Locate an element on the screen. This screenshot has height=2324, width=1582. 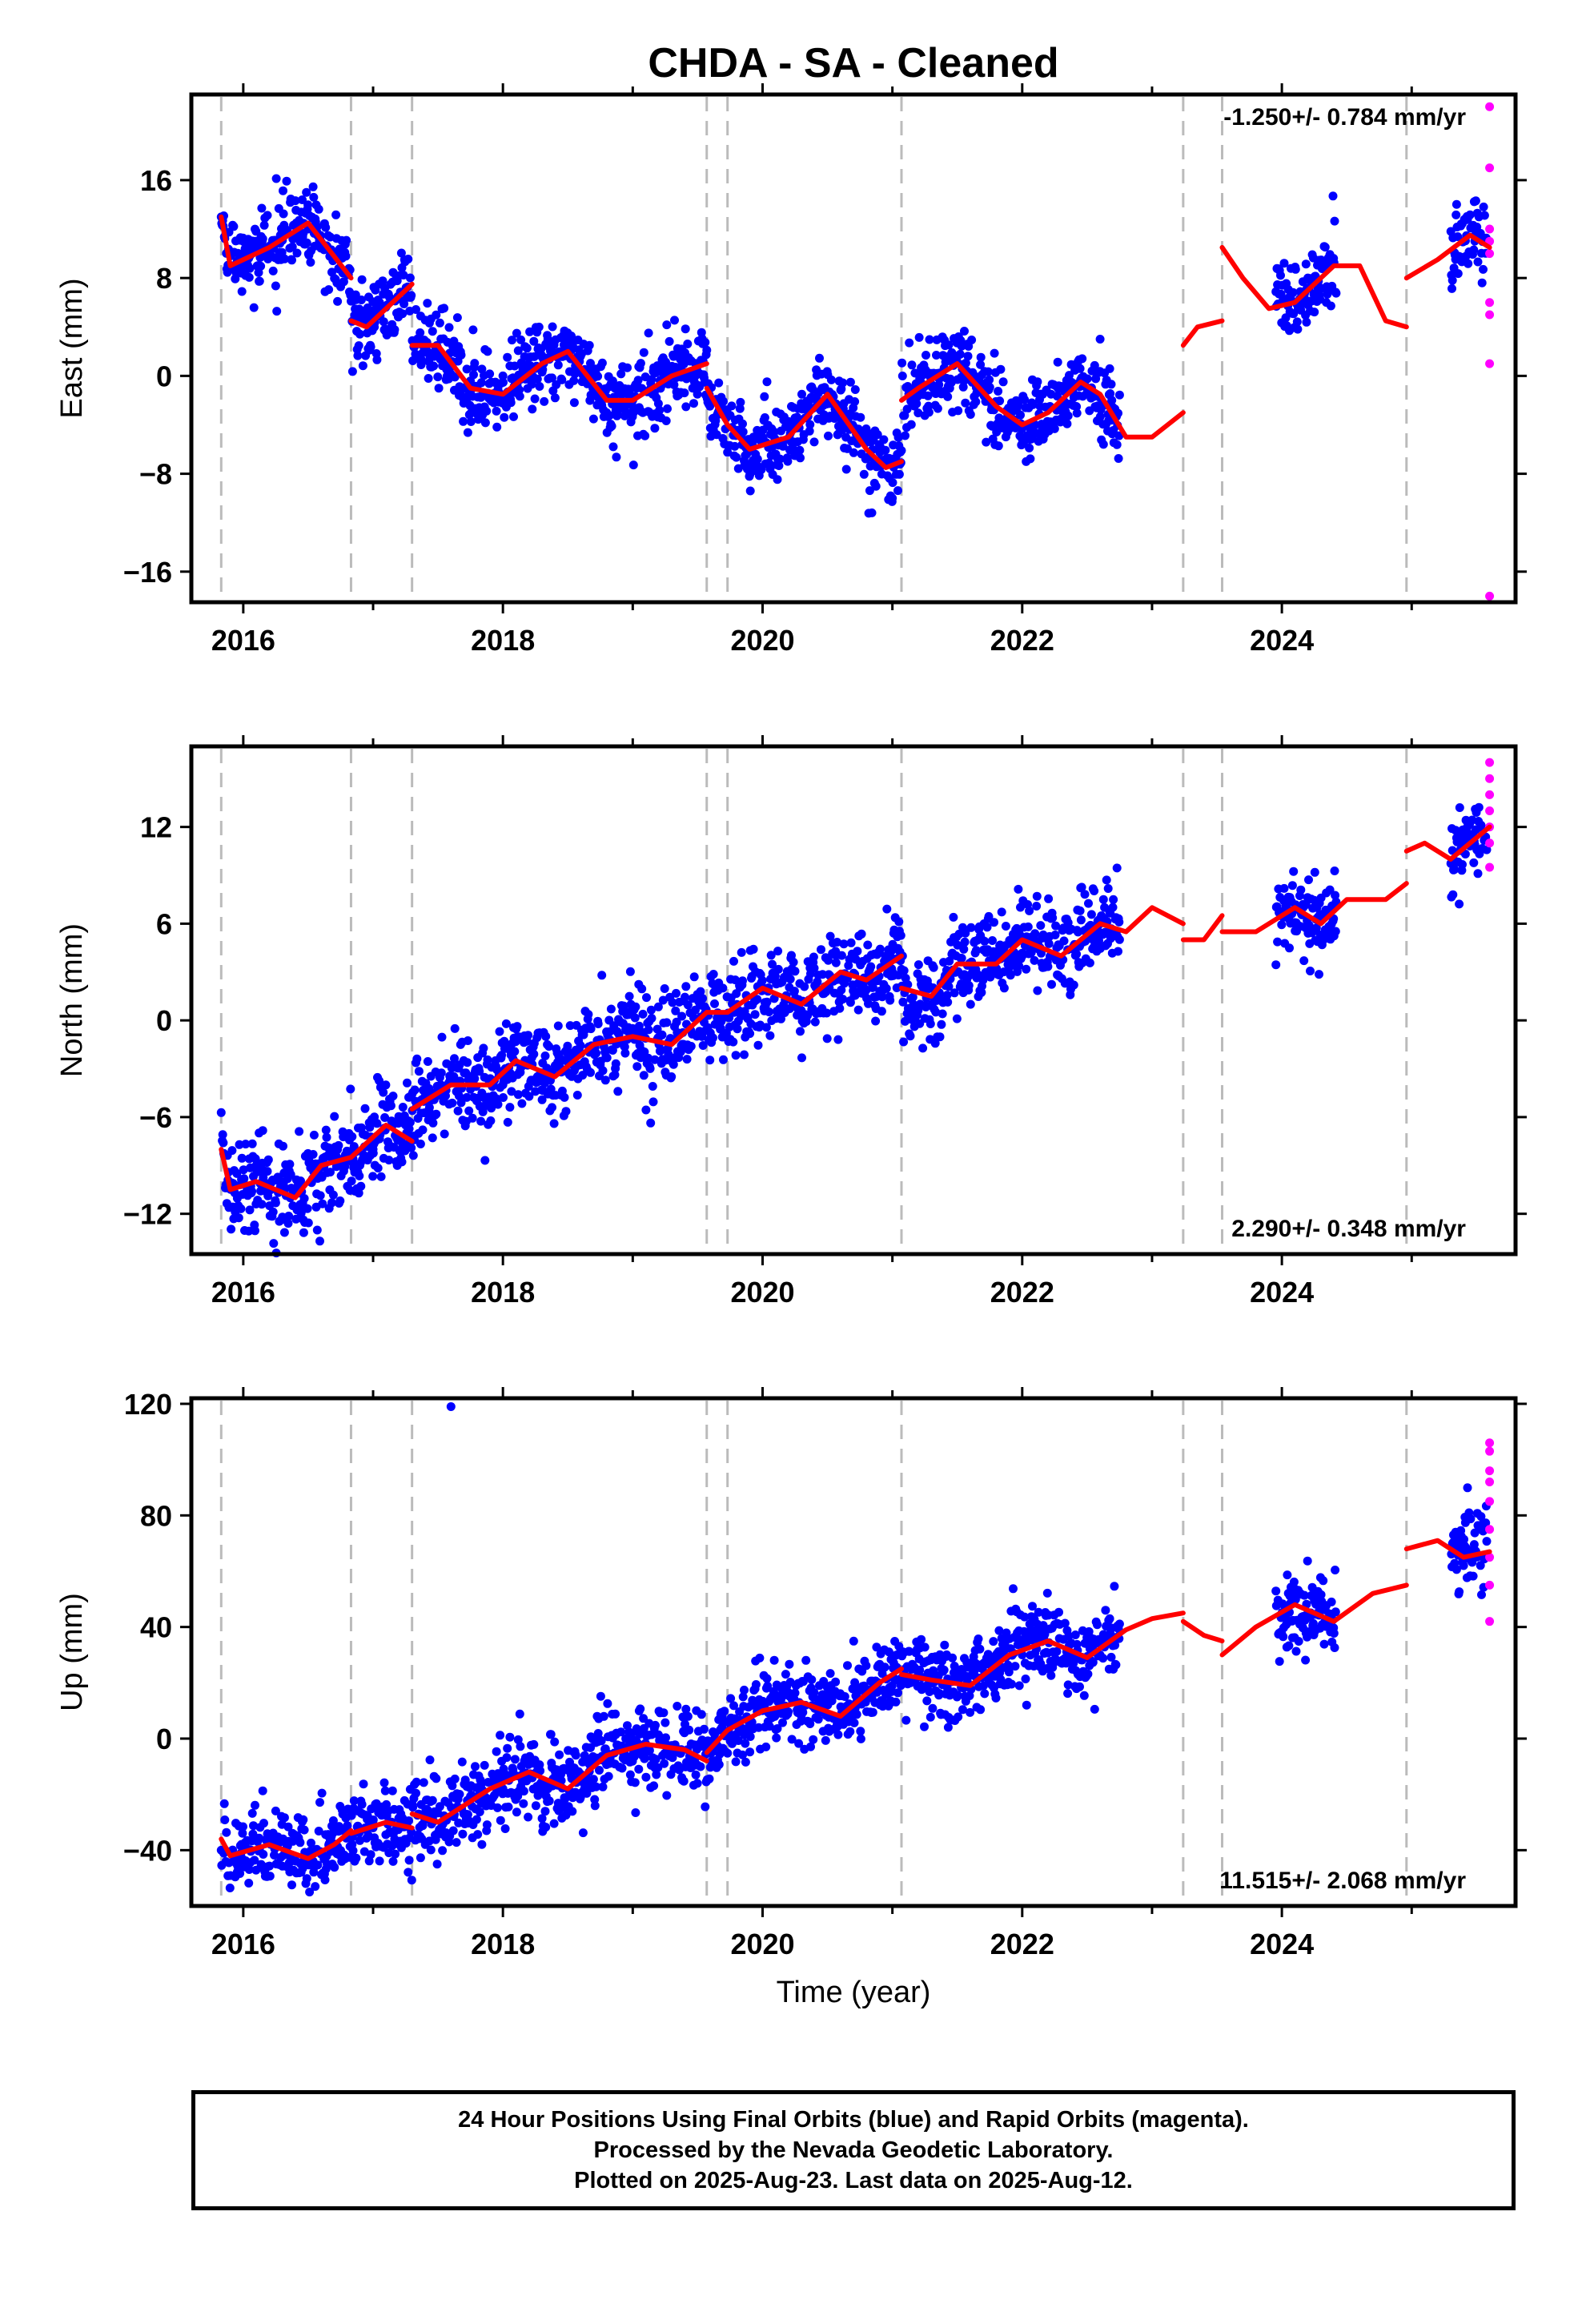
rapid-orbit-point is located at coordinates (1490, 794).